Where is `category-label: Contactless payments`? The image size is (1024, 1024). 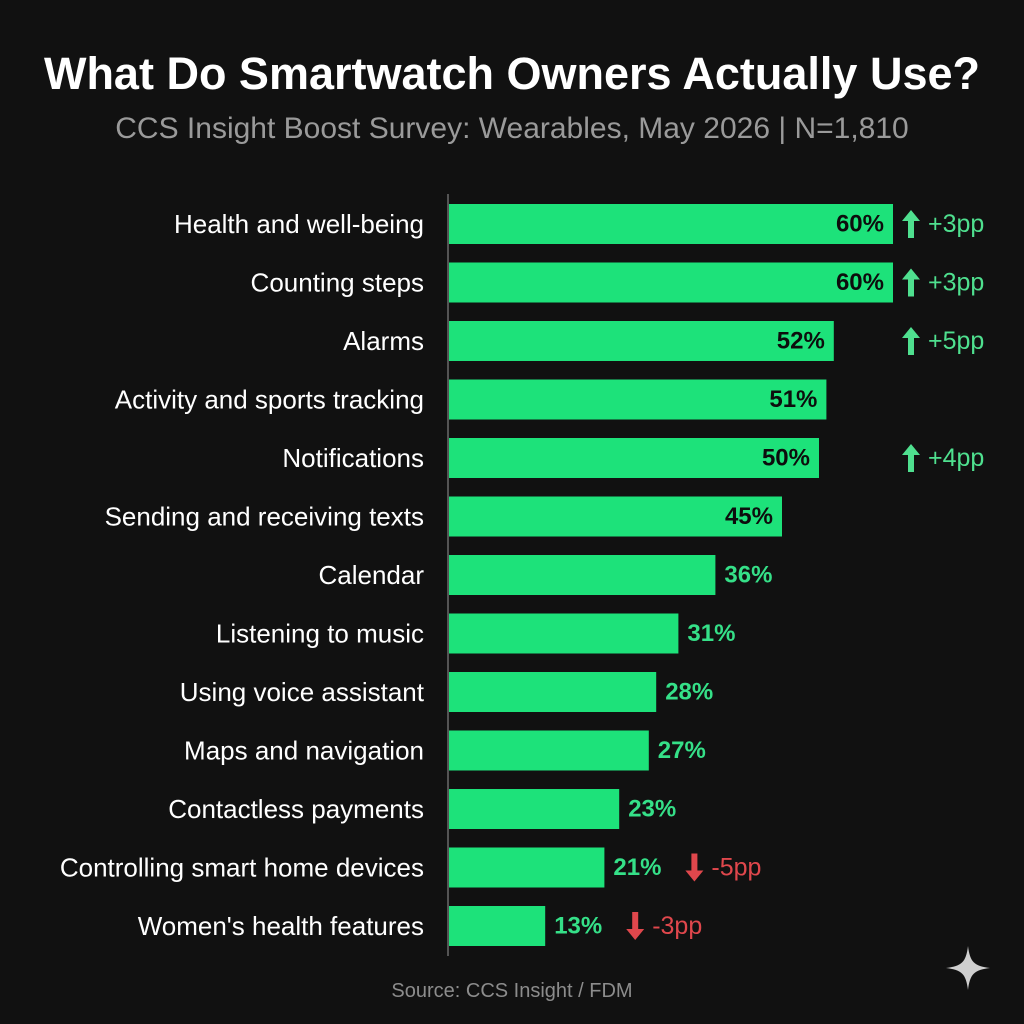 category-label: Contactless payments is located at coordinates (296, 809).